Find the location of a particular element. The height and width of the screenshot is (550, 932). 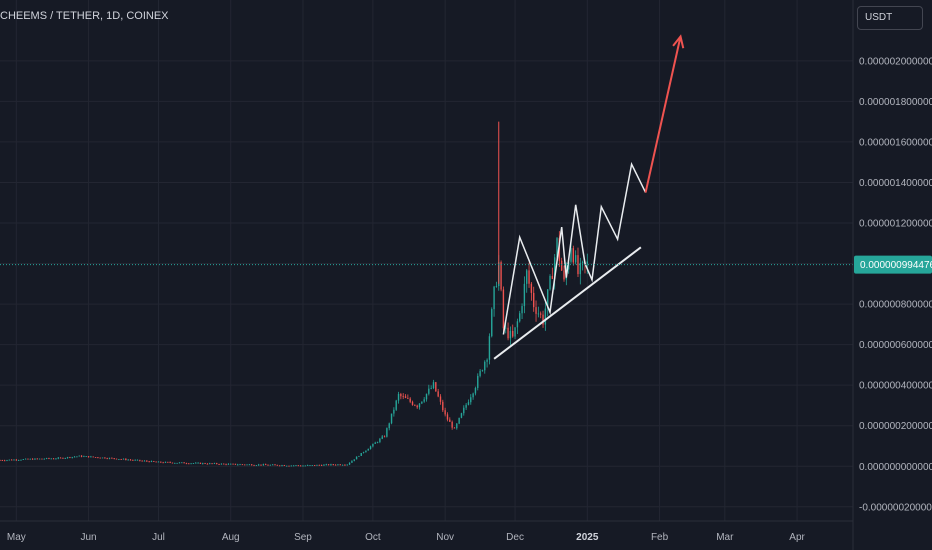

projection-arrow is located at coordinates (663, 114).